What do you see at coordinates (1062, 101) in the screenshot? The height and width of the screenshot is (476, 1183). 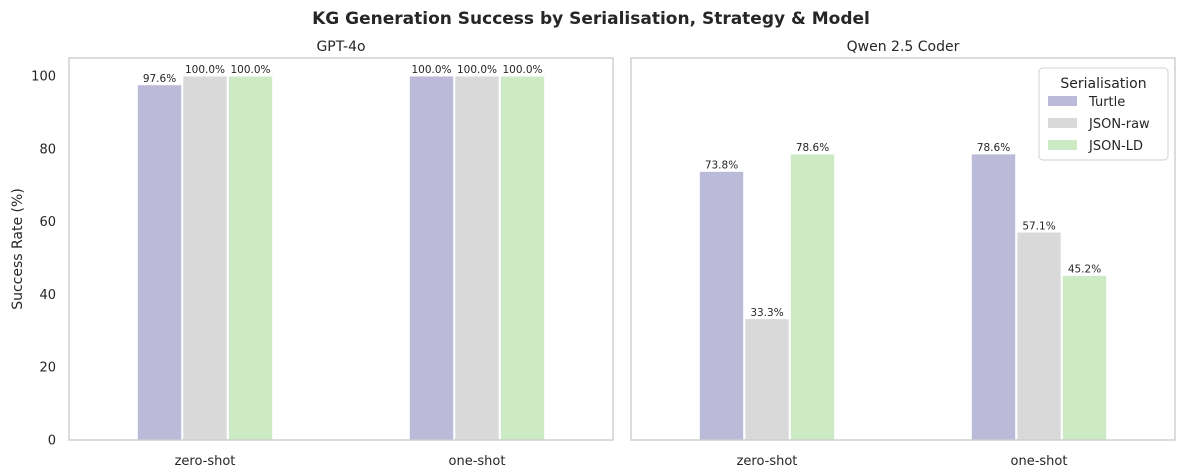 I see `legend-swatch-turtle` at bounding box center [1062, 101].